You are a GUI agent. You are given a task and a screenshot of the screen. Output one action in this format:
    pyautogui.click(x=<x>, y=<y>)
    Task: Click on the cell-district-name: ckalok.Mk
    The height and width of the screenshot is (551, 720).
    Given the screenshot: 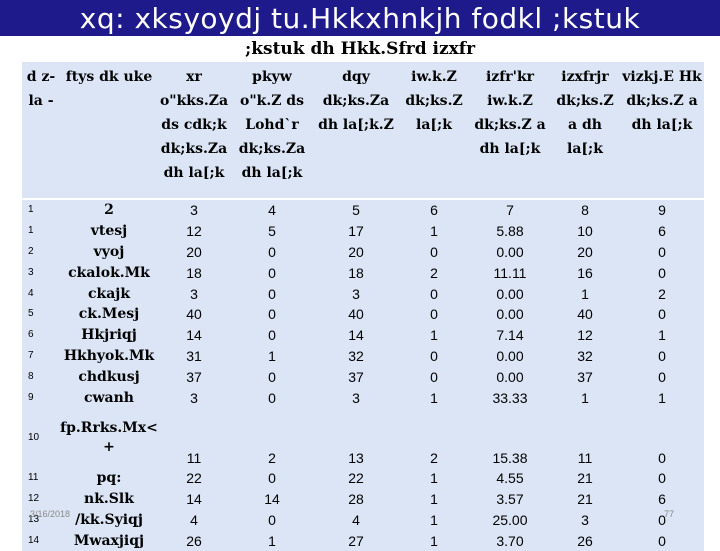 What is the action you would take?
    pyautogui.click(x=109, y=272)
    